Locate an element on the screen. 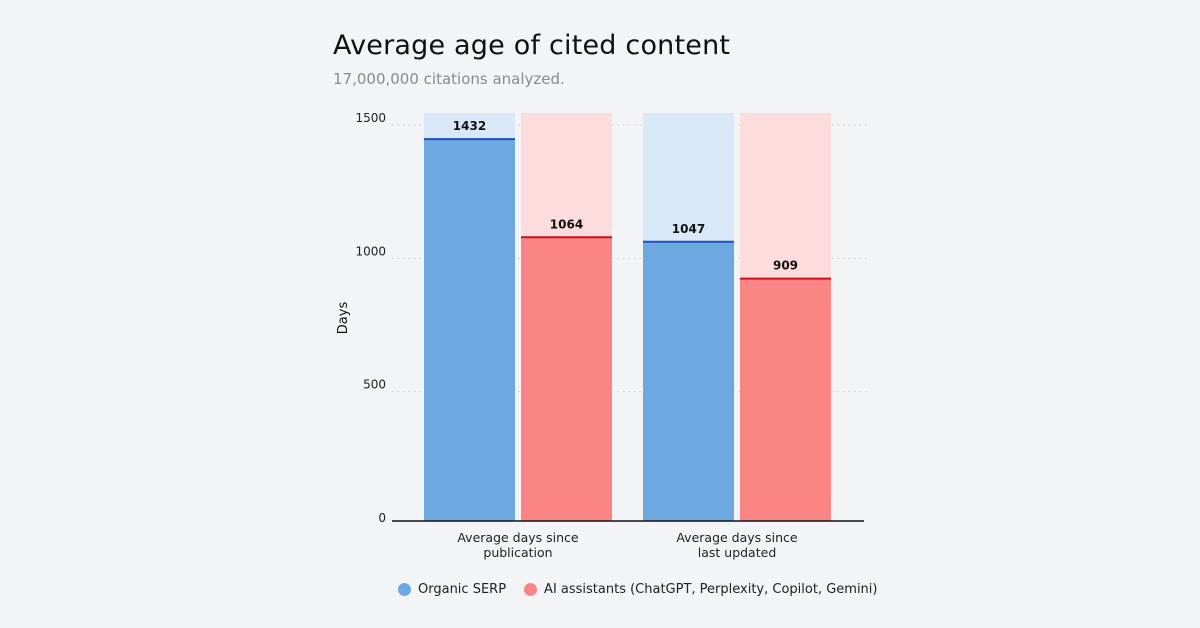 The width and height of the screenshot is (1200, 628). legend-label-organic-serp: Organic SERP is located at coordinates (462, 589).